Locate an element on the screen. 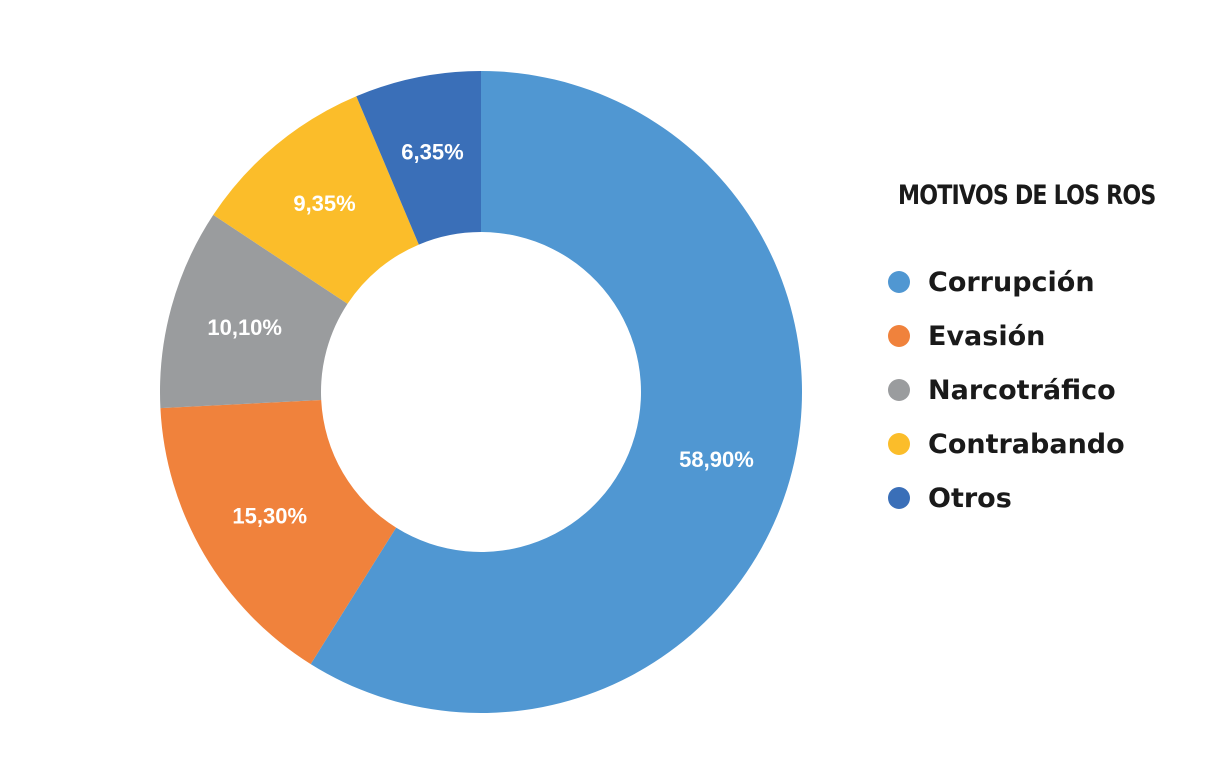 This screenshot has width=1232, height=760. legend-swatch-otros is located at coordinates (899, 498).